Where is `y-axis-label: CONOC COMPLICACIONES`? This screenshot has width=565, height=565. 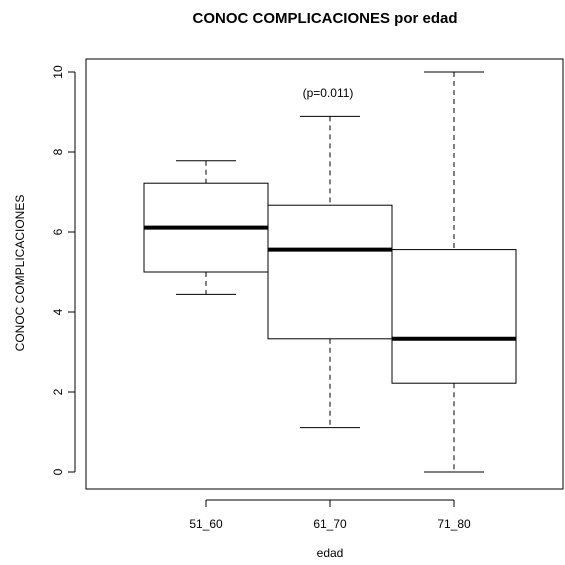 y-axis-label: CONOC COMPLICACIONES is located at coordinates (20, 273).